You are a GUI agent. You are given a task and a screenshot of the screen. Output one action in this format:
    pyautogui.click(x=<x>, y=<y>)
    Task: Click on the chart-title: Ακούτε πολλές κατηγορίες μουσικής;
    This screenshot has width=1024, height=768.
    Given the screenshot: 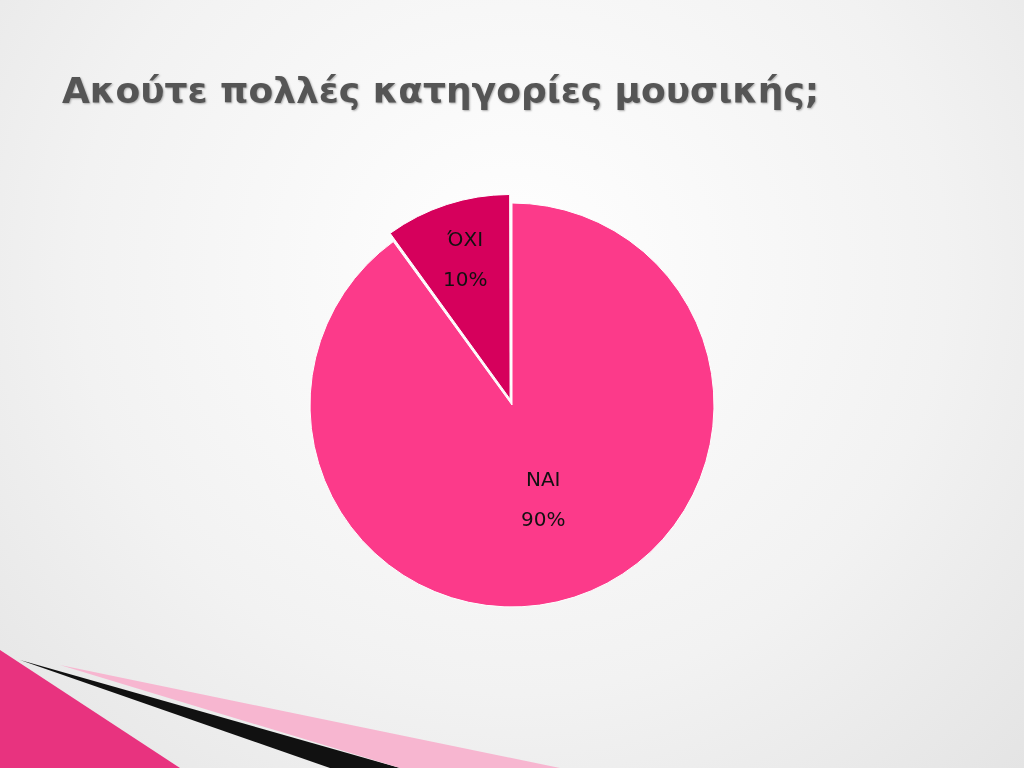 What is the action you would take?
    pyautogui.click(x=441, y=90)
    